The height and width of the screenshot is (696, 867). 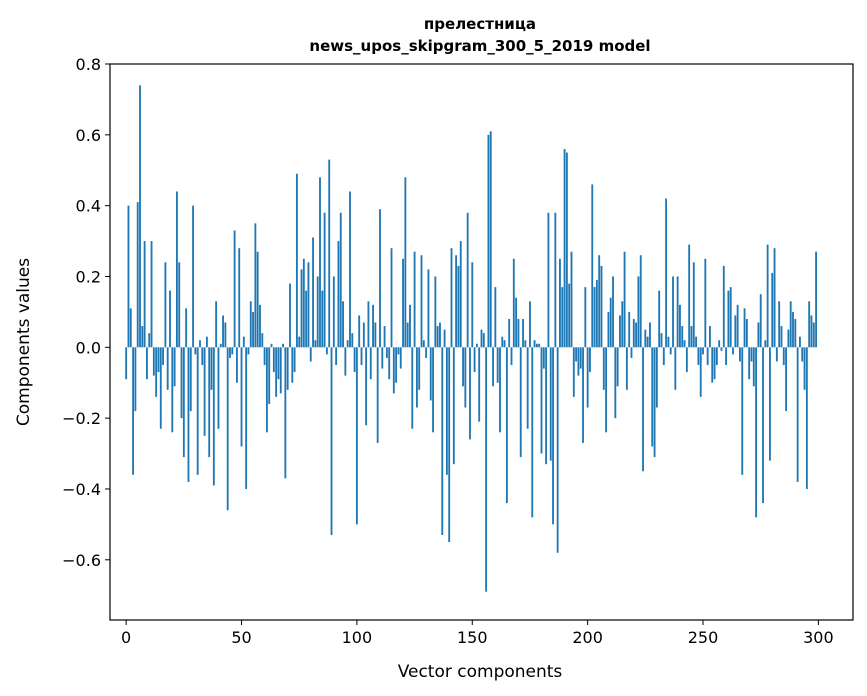 What do you see at coordinates (480, 672) in the screenshot?
I see `x-axis-label: Vector components` at bounding box center [480, 672].